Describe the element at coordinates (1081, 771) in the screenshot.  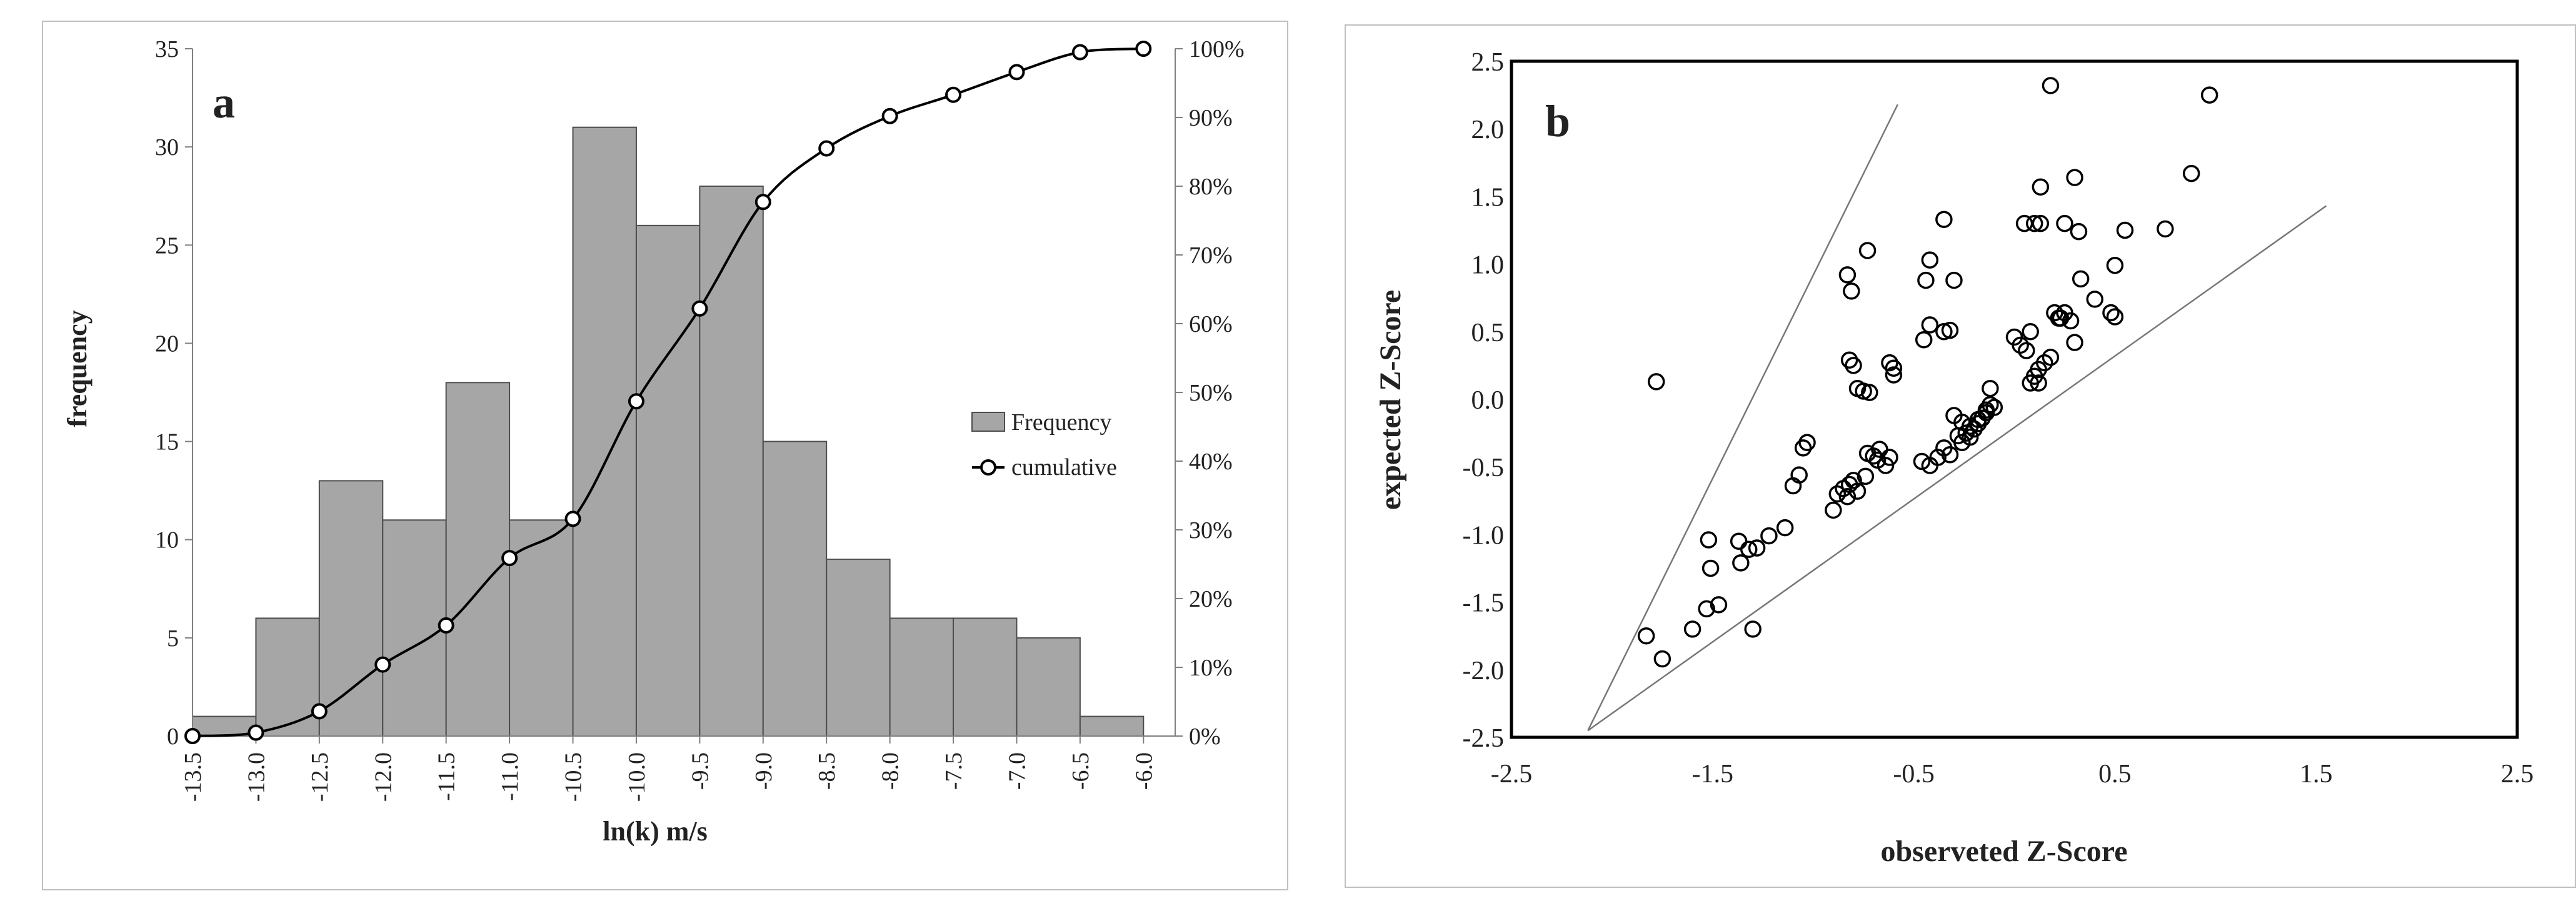
I see `x-tick-label: -6.5` at that location.